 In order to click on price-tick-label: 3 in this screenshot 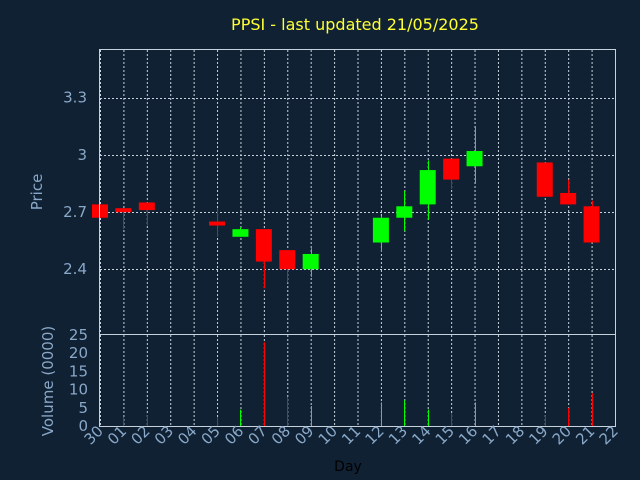, I will do `click(82, 155)`.